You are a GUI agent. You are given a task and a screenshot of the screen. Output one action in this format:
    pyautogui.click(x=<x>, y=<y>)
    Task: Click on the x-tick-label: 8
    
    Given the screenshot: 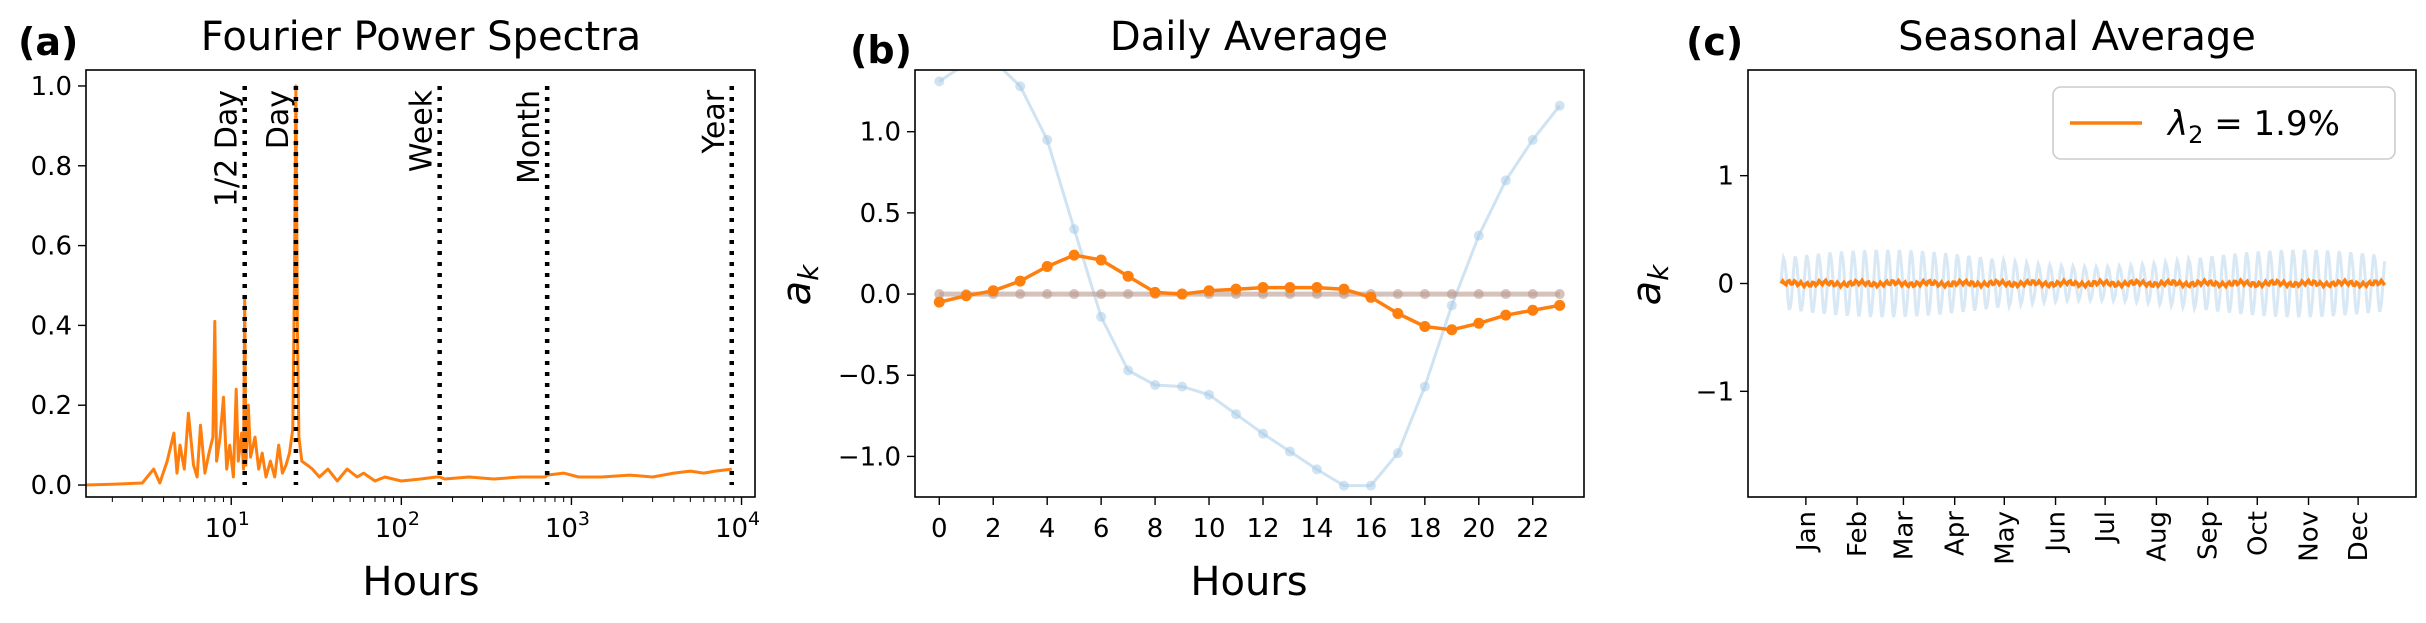 What is the action you would take?
    pyautogui.click(x=1155, y=529)
    